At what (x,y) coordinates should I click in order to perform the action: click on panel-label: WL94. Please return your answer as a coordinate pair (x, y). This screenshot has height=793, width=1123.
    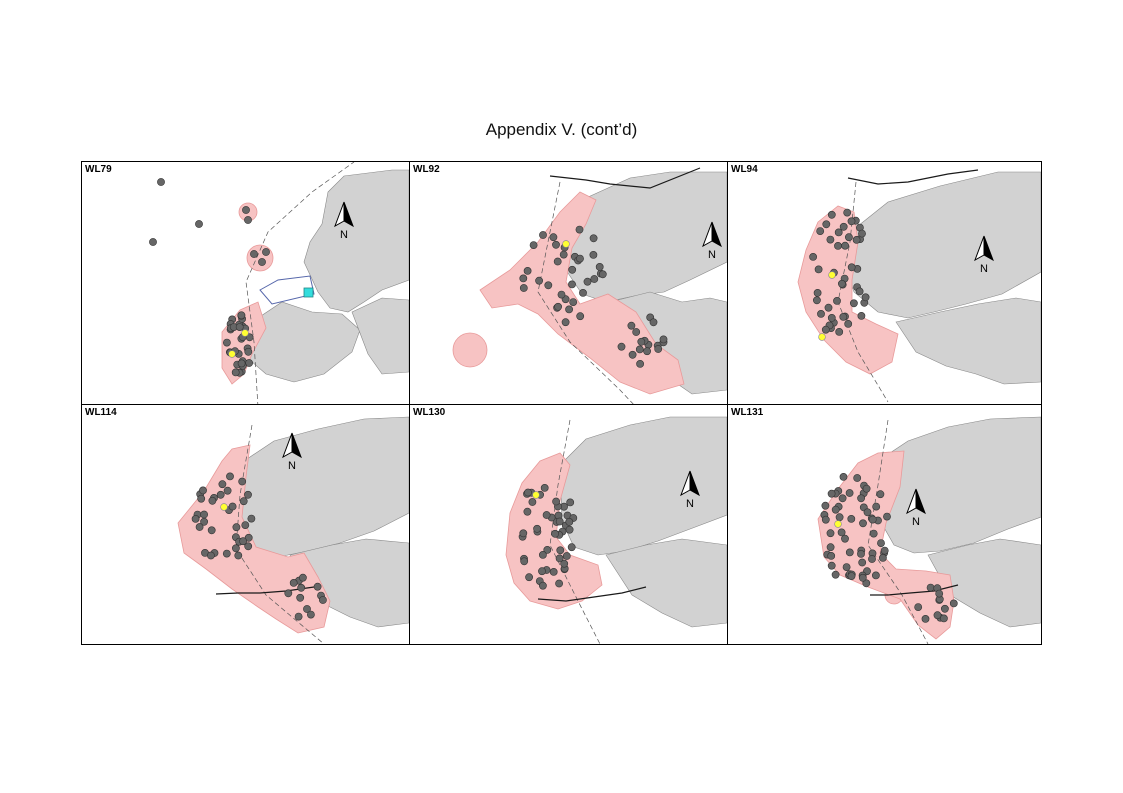
    Looking at the image, I should click on (744, 169).